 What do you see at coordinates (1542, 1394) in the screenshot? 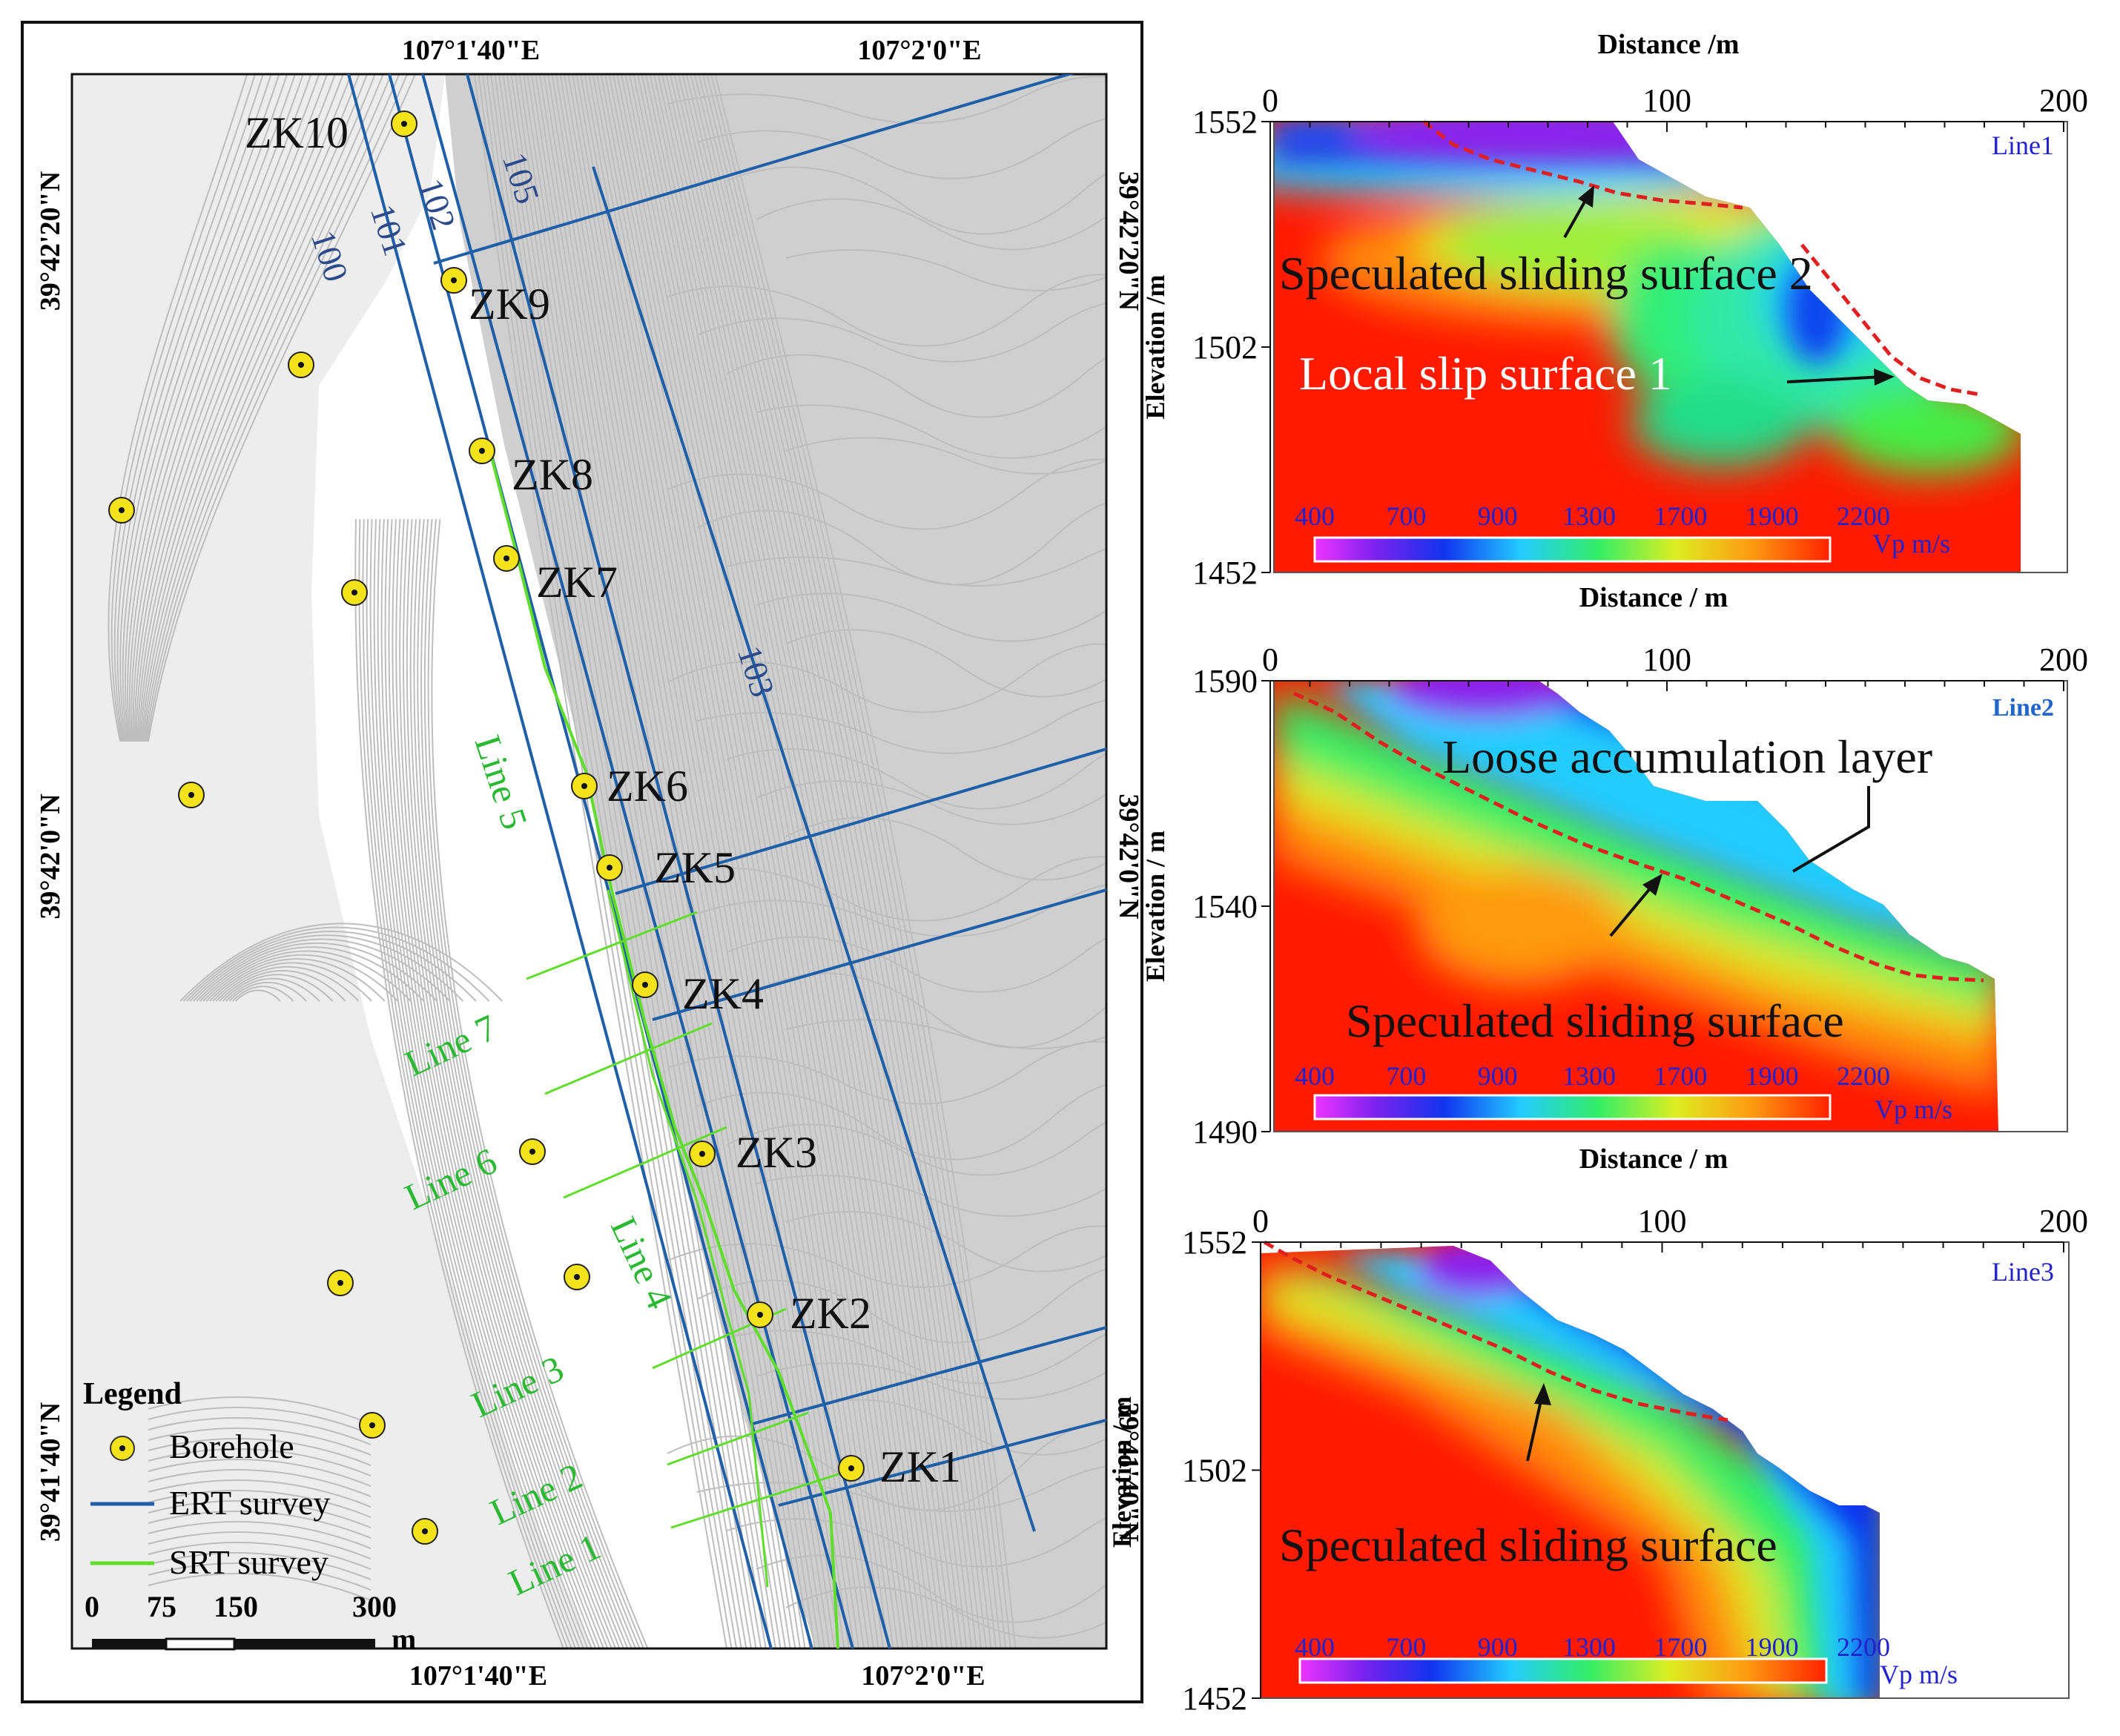
I see `line3-arrowhead` at bounding box center [1542, 1394].